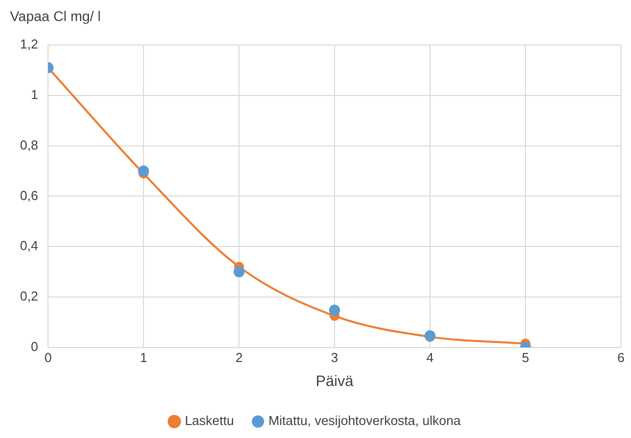  Describe the element at coordinates (29, 195) in the screenshot. I see `y-tick-label: 0,6` at that location.